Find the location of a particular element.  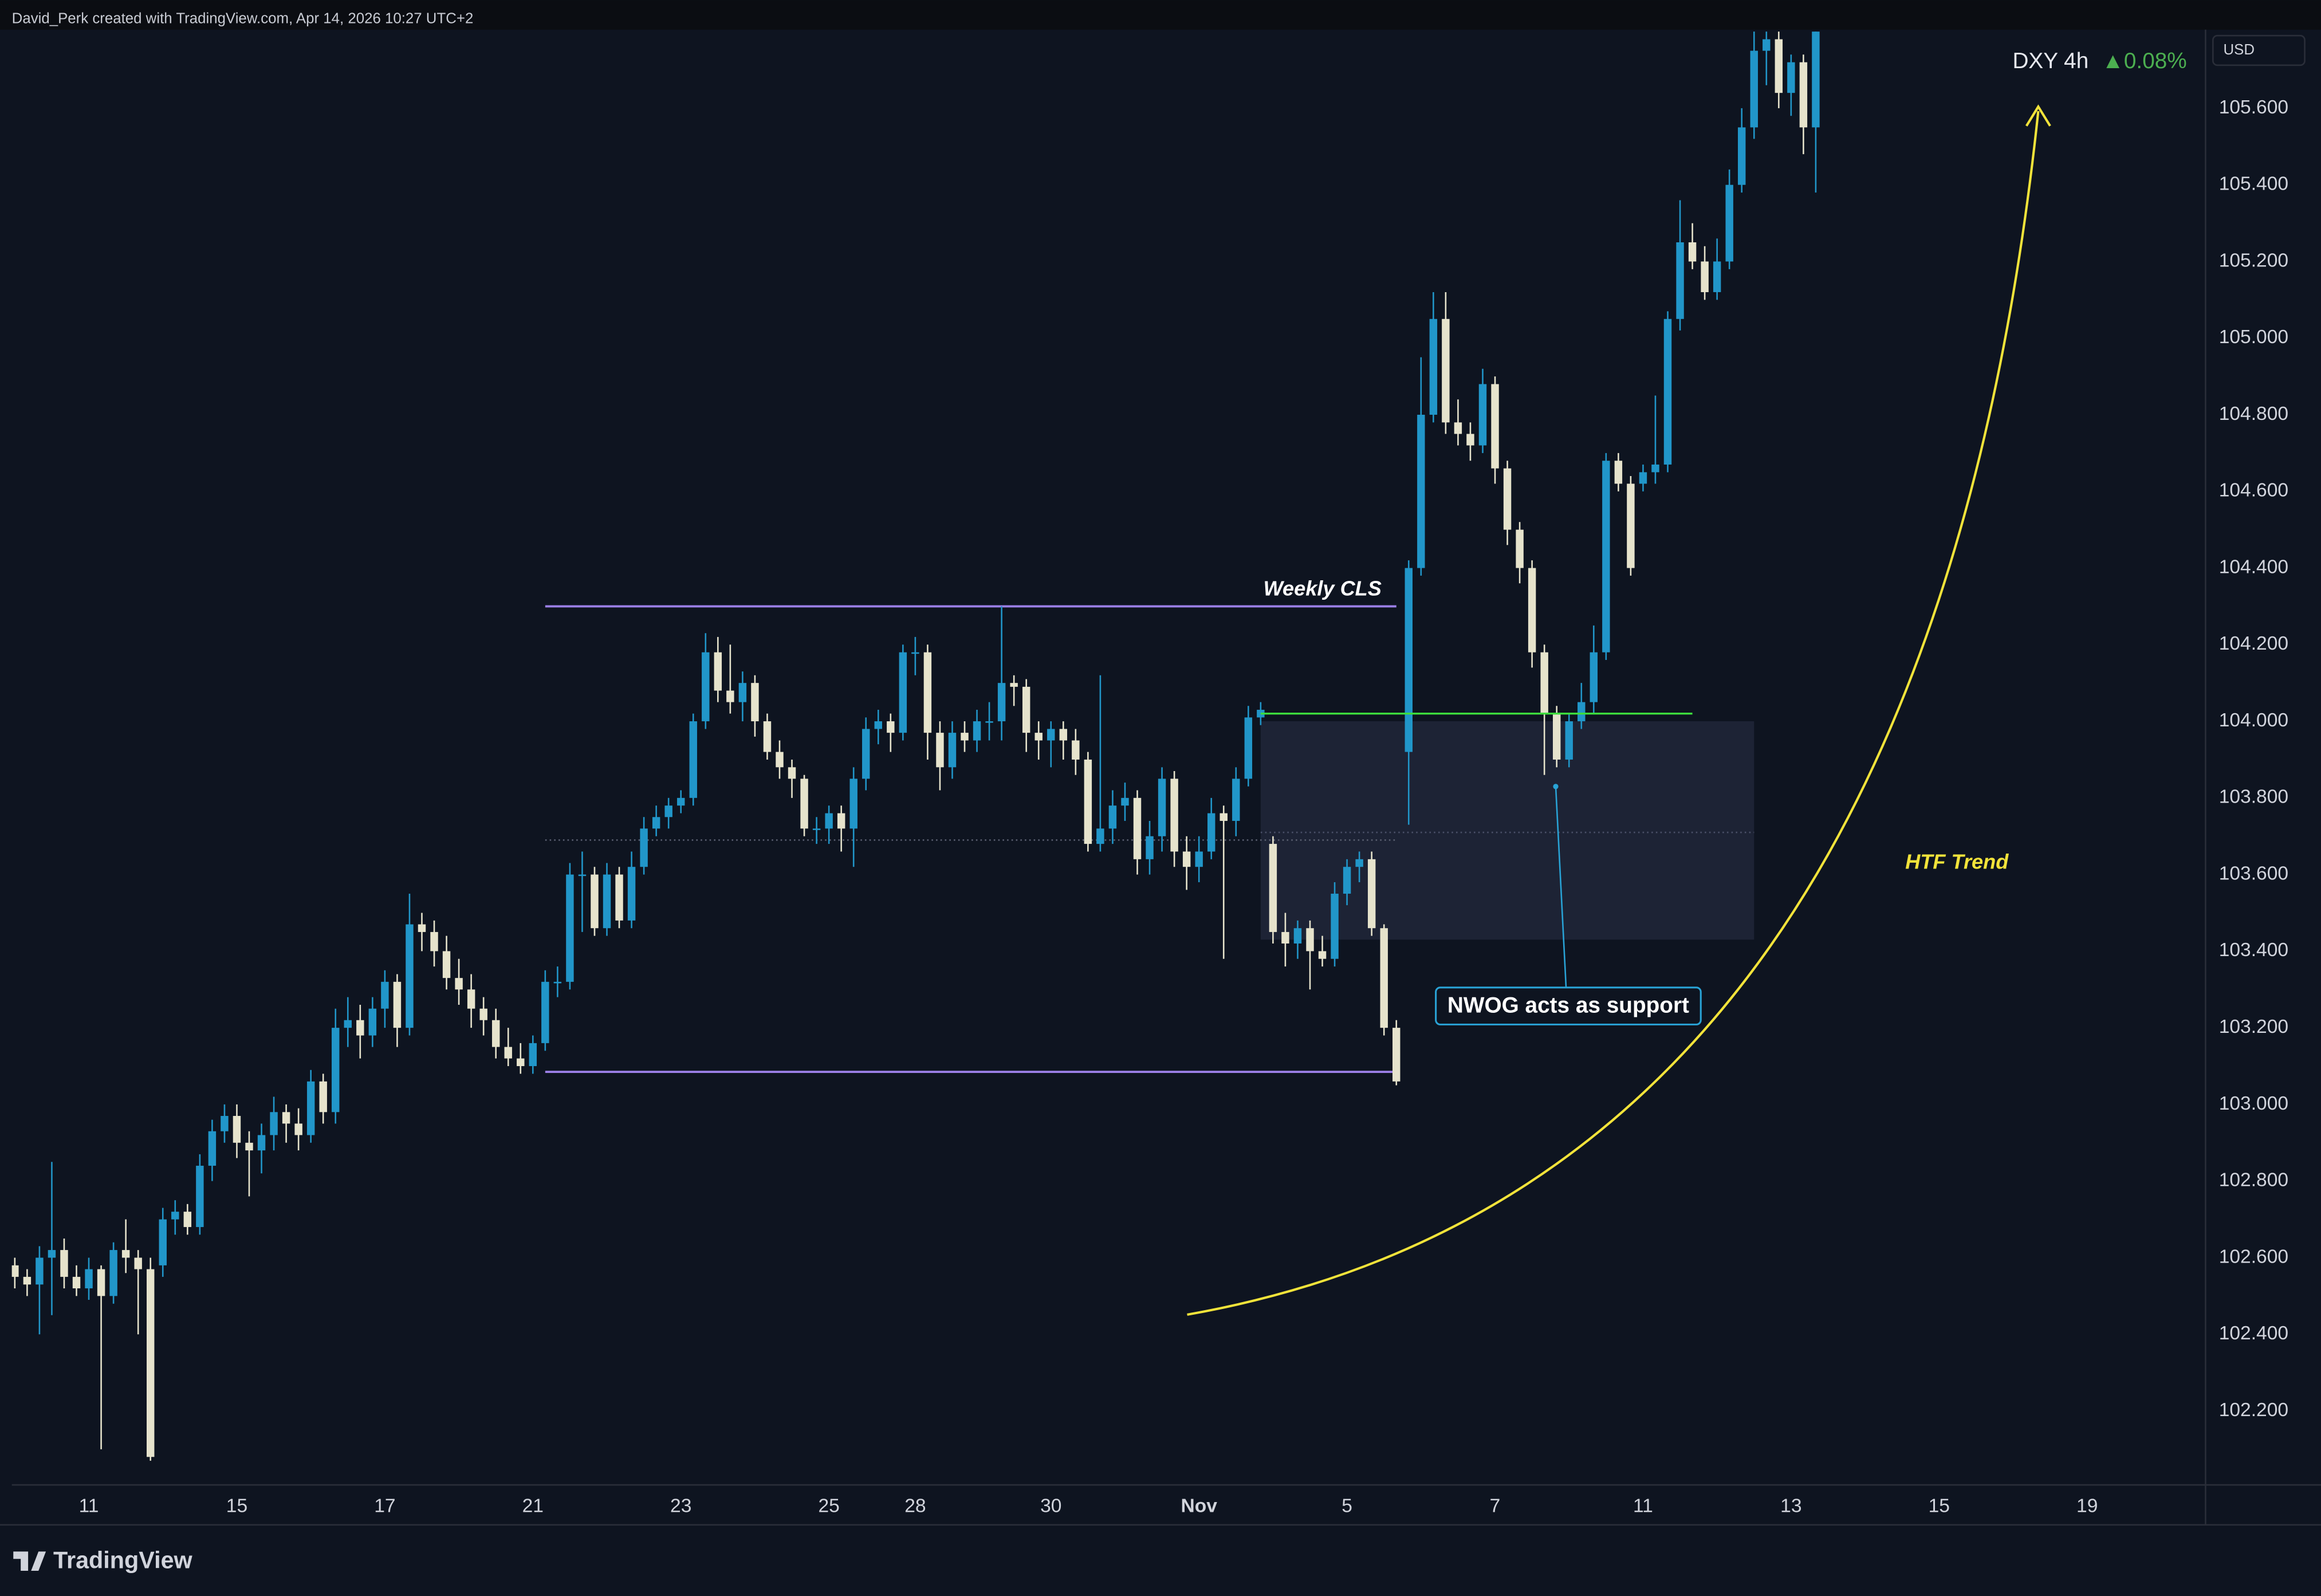

currency: USD is located at coordinates (2239, 50).